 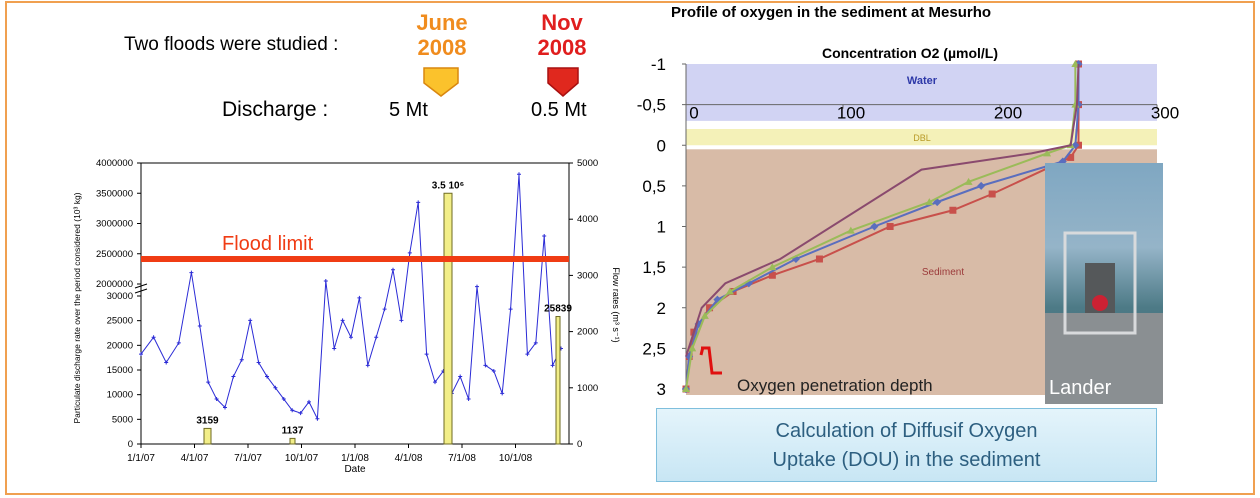 What do you see at coordinates (1100, 283) in the screenshot?
I see `lander-frame` at bounding box center [1100, 283].